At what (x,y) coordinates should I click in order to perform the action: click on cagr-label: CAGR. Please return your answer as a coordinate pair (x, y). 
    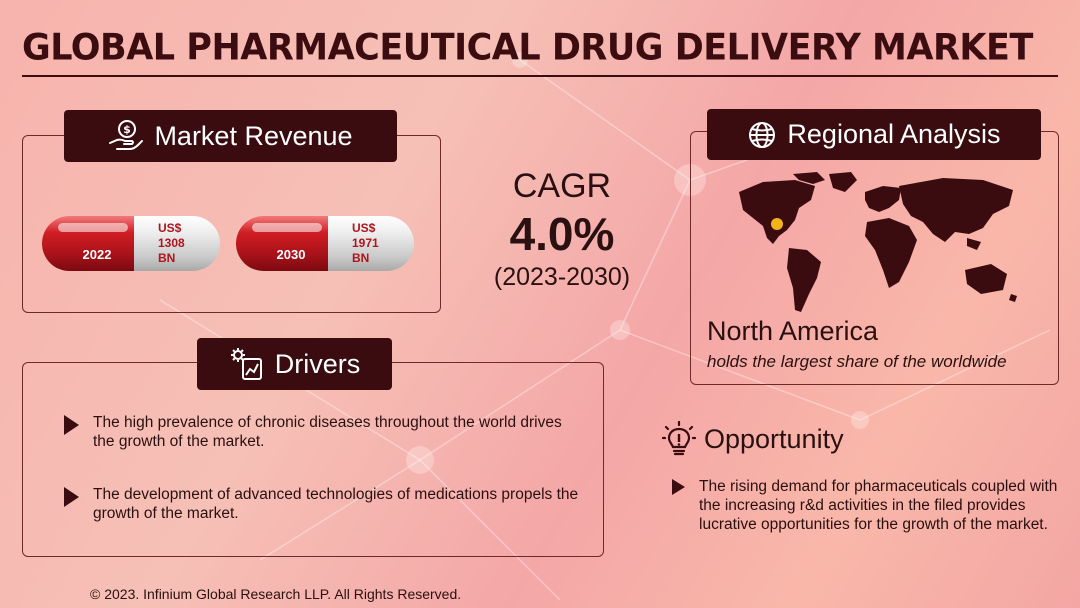
    Looking at the image, I should click on (562, 186).